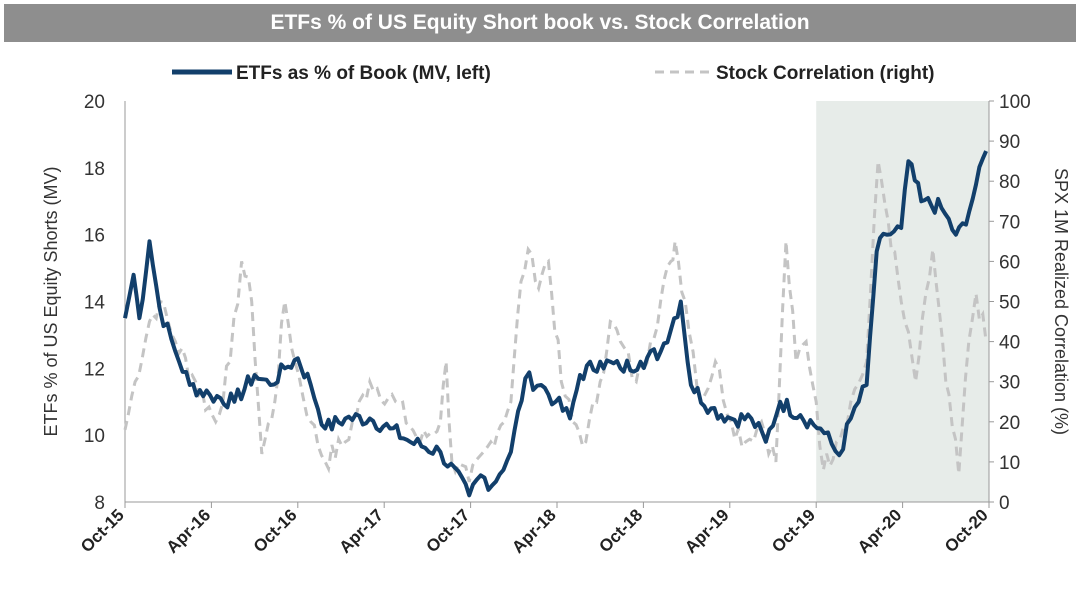 The height and width of the screenshot is (602, 1080). What do you see at coordinates (94, 369) in the screenshot?
I see `left-tick-label: 12` at bounding box center [94, 369].